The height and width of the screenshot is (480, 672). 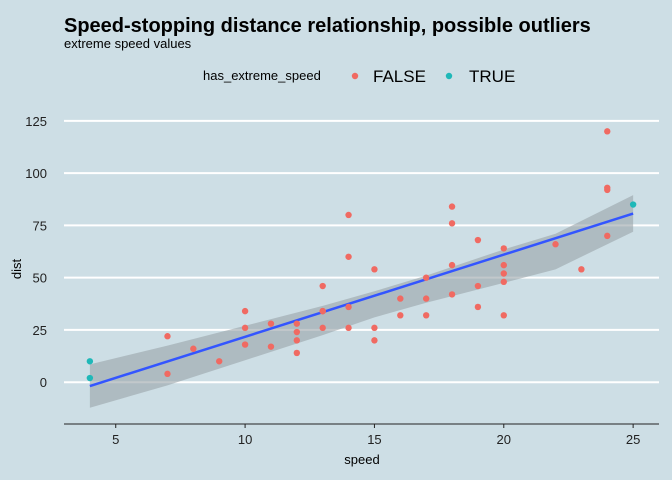 What do you see at coordinates (449, 76) in the screenshot?
I see `legend-key-true` at bounding box center [449, 76].